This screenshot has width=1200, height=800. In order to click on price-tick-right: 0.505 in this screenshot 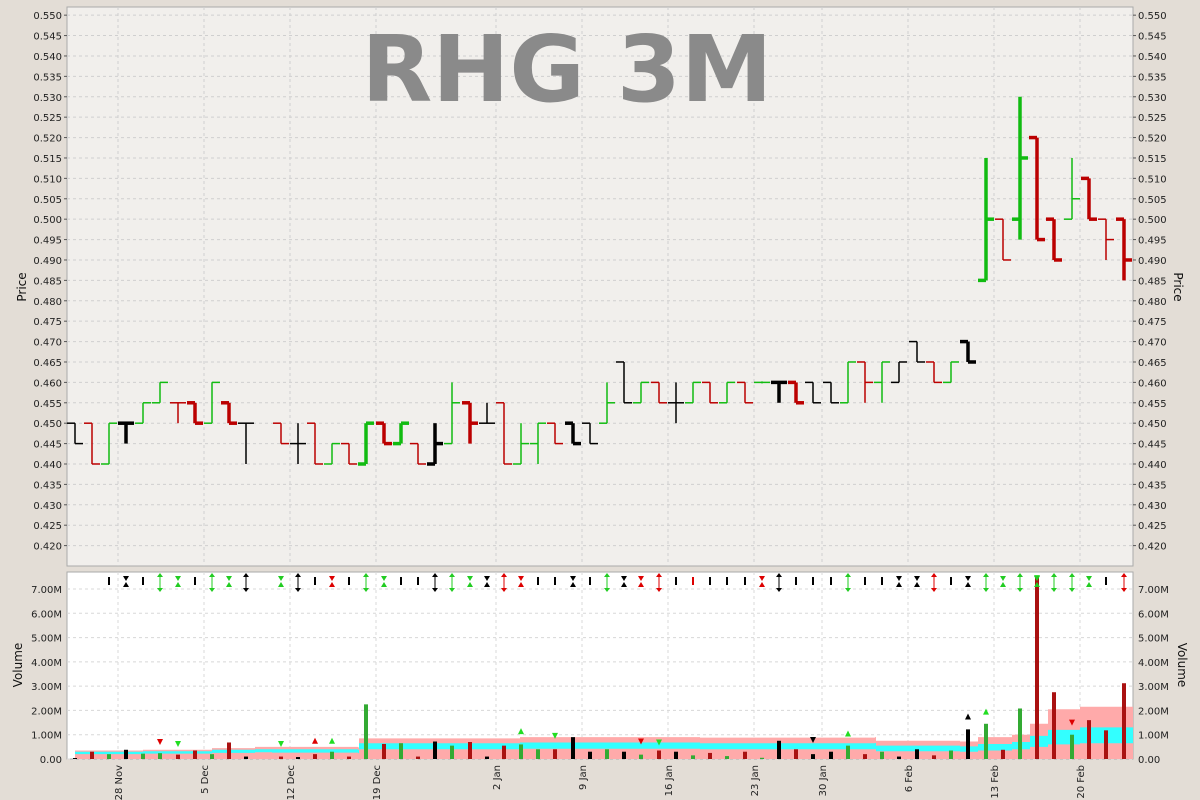, I will do `click(1152, 200)`.